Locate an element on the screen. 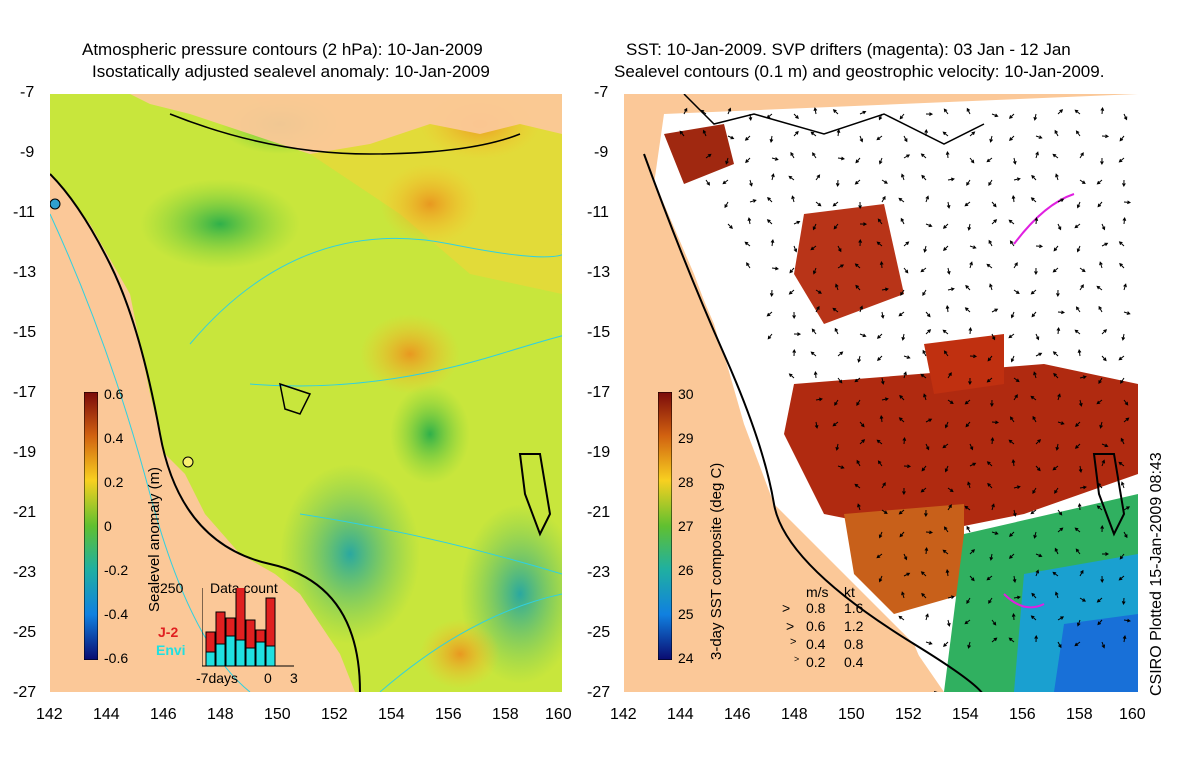  lon-tick: 148 is located at coordinates (220, 714).